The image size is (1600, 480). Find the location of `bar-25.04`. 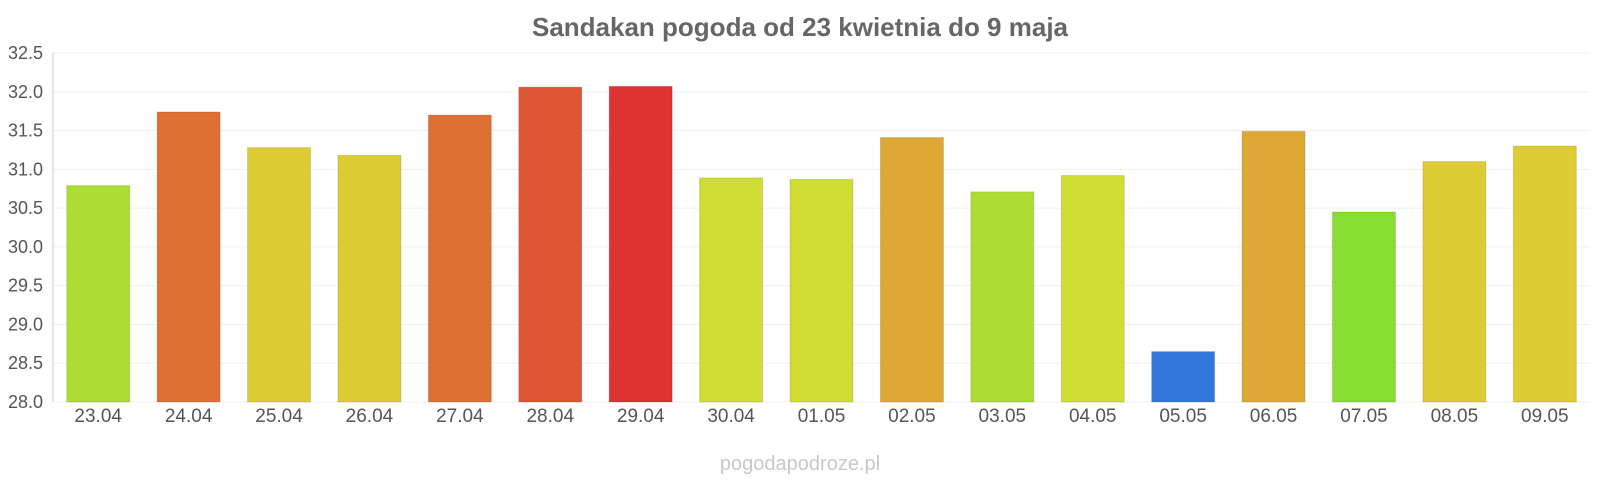

bar-25.04 is located at coordinates (279, 275).